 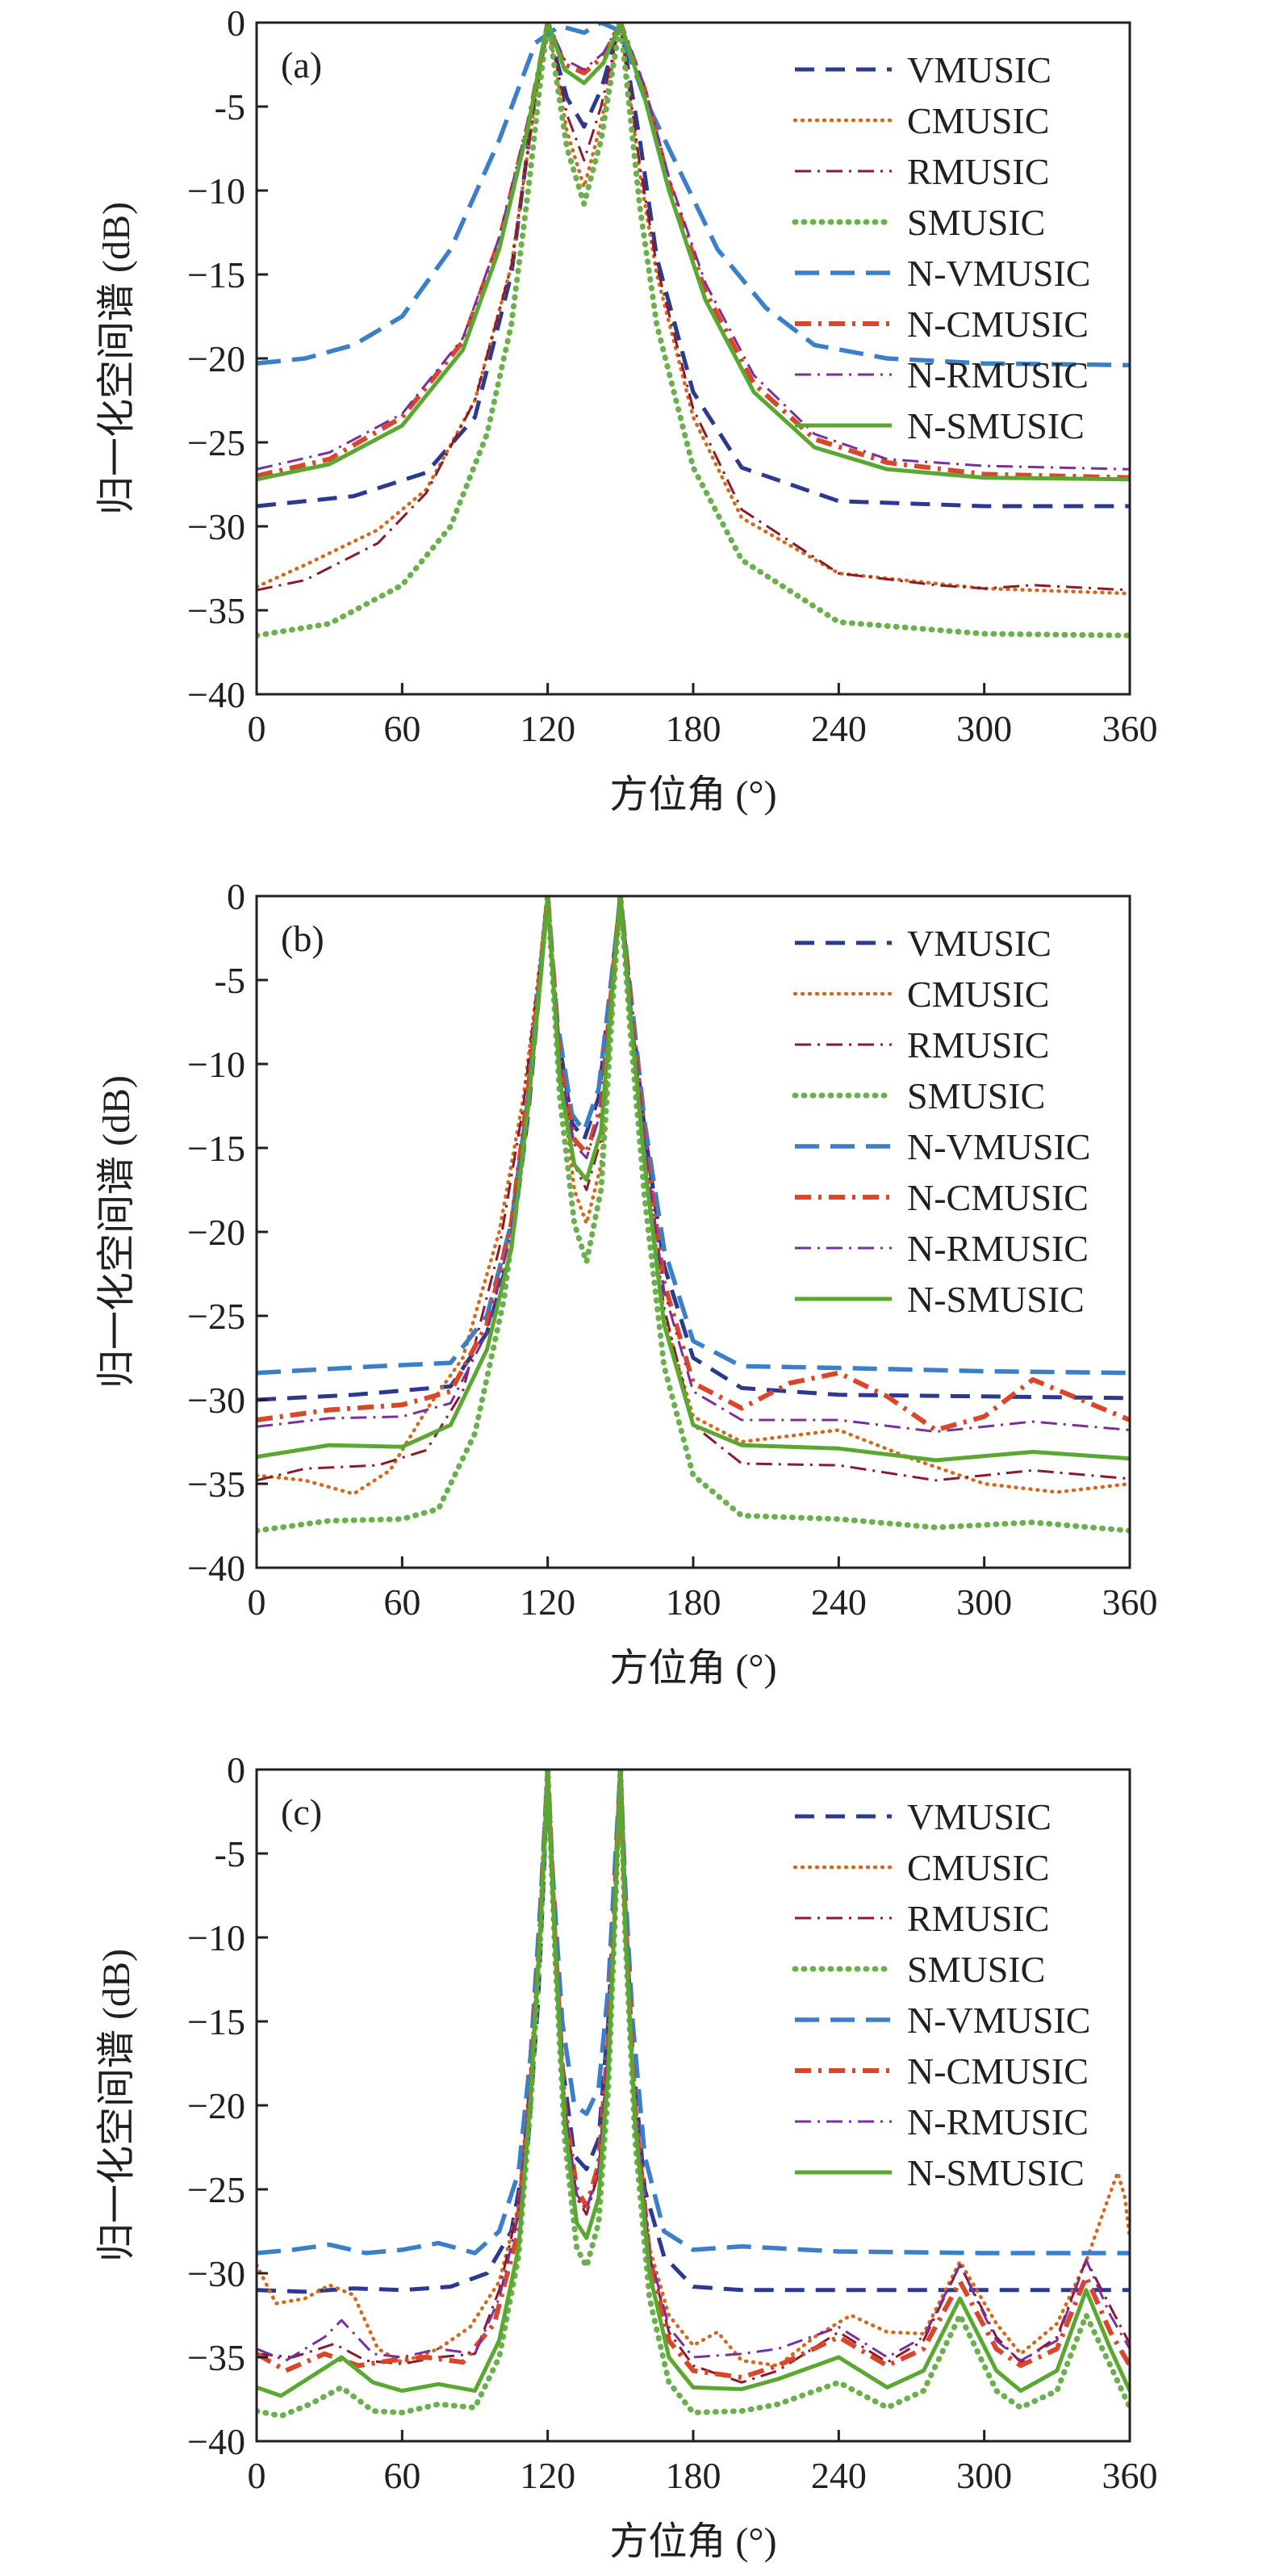 What do you see at coordinates (301, 1812) in the screenshot?
I see `panel-label: (c)` at bounding box center [301, 1812].